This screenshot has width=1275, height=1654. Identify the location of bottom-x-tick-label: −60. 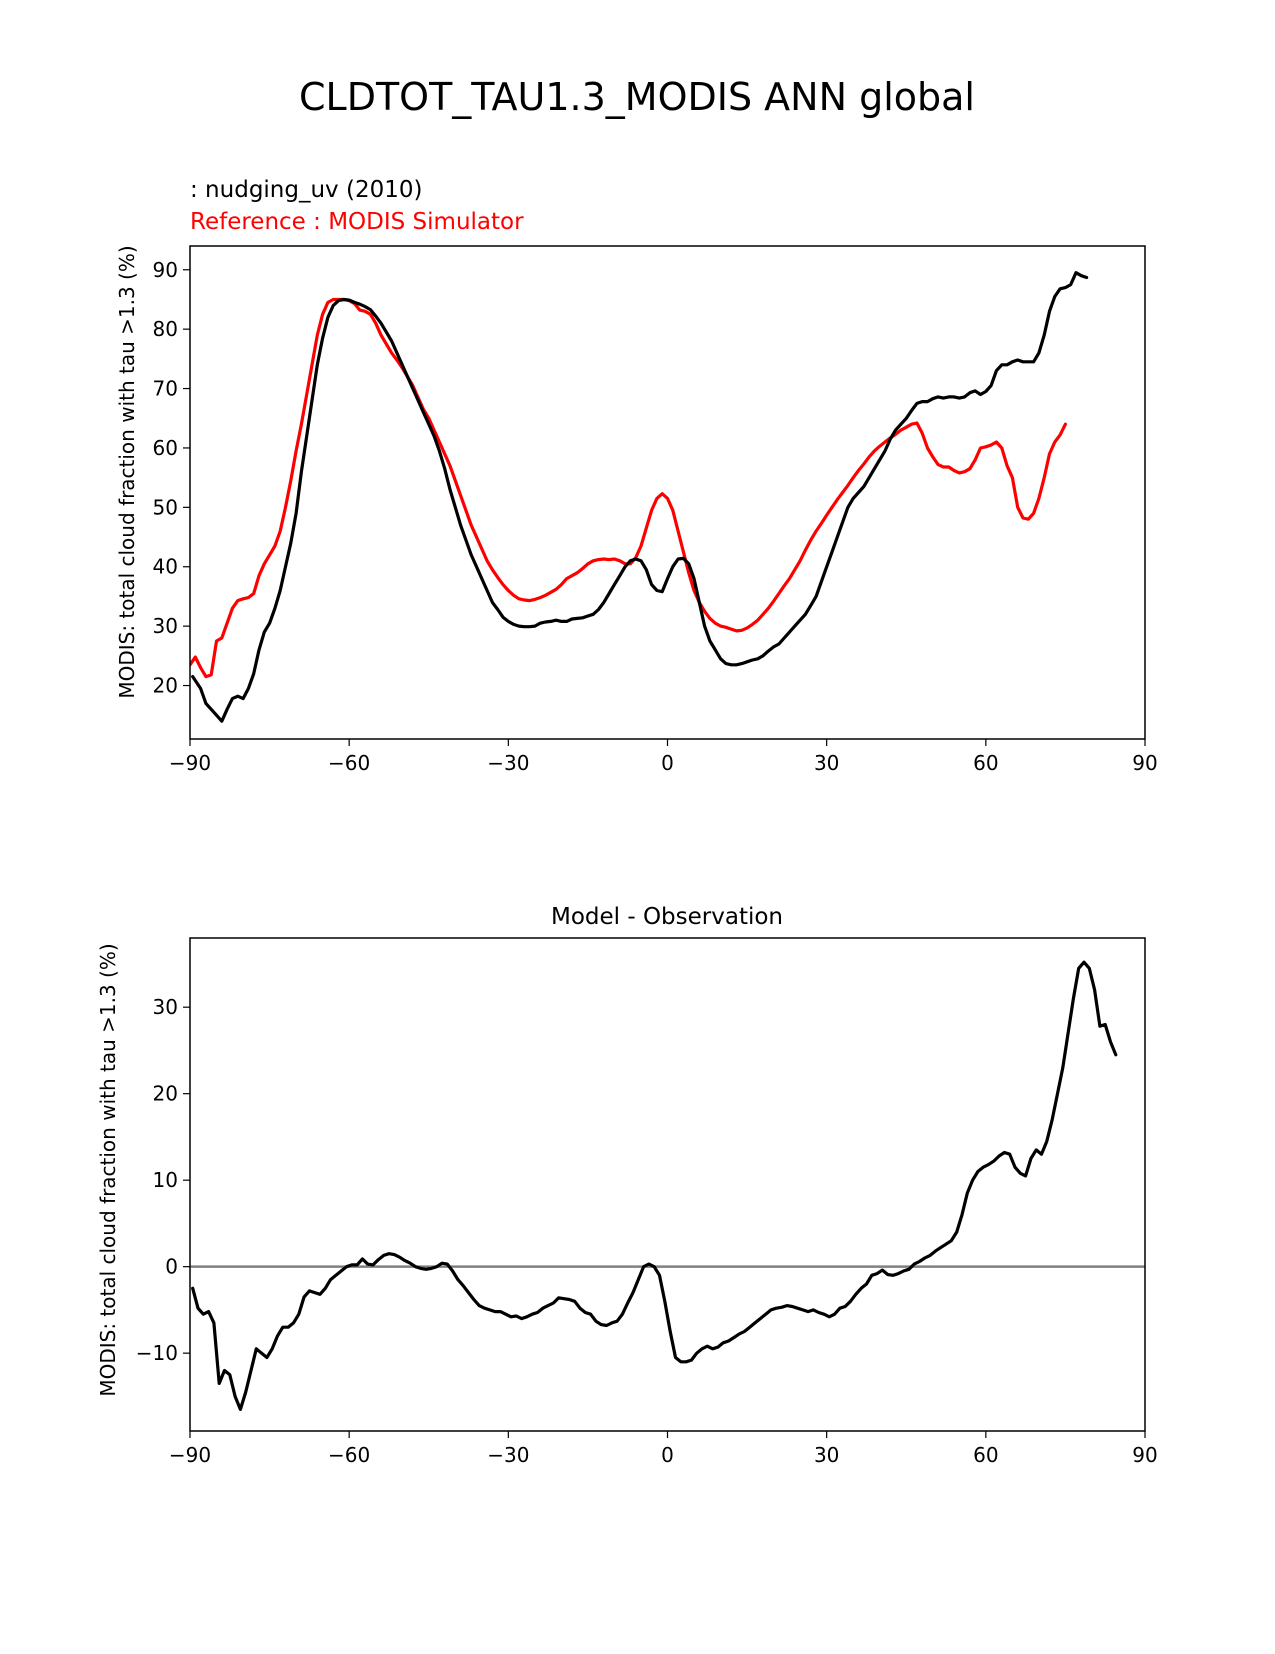
(349, 1455).